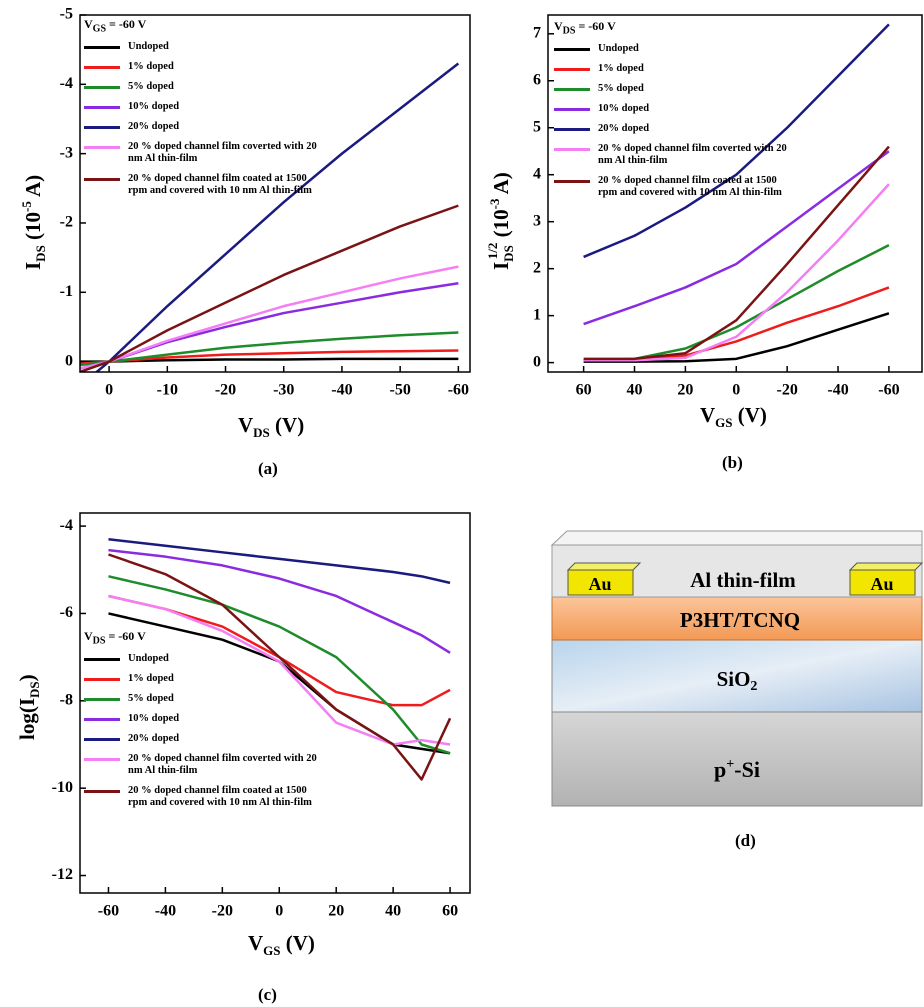 Image resolution: width=924 pixels, height=1007 pixels. Describe the element at coordinates (209, 719) in the screenshot. I see `legend-entry: 10% doped` at that location.